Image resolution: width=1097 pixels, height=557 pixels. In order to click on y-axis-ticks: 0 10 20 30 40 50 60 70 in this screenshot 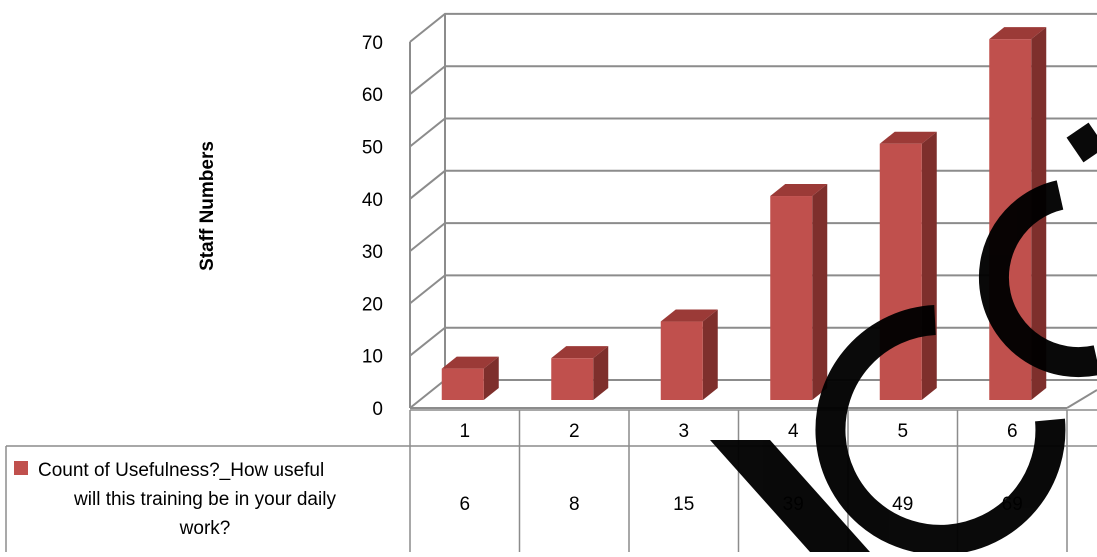, I will do `click(372, 226)`.